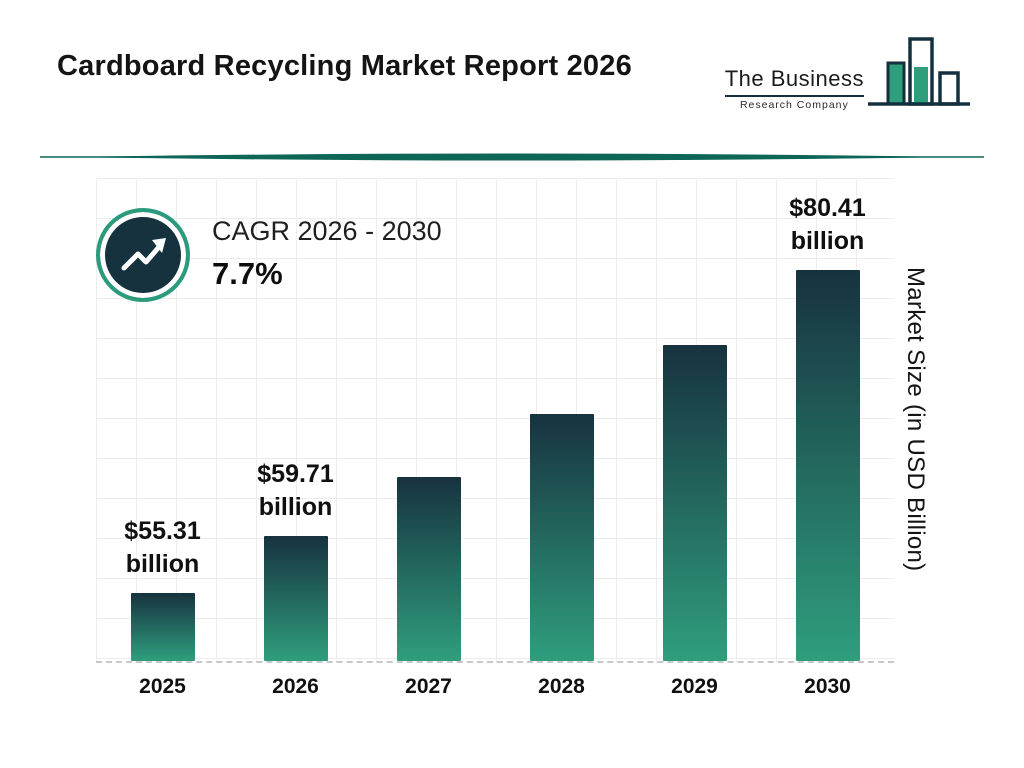 This screenshot has height=768, width=1024. I want to click on cagr-value: 7.7%, so click(247, 273).